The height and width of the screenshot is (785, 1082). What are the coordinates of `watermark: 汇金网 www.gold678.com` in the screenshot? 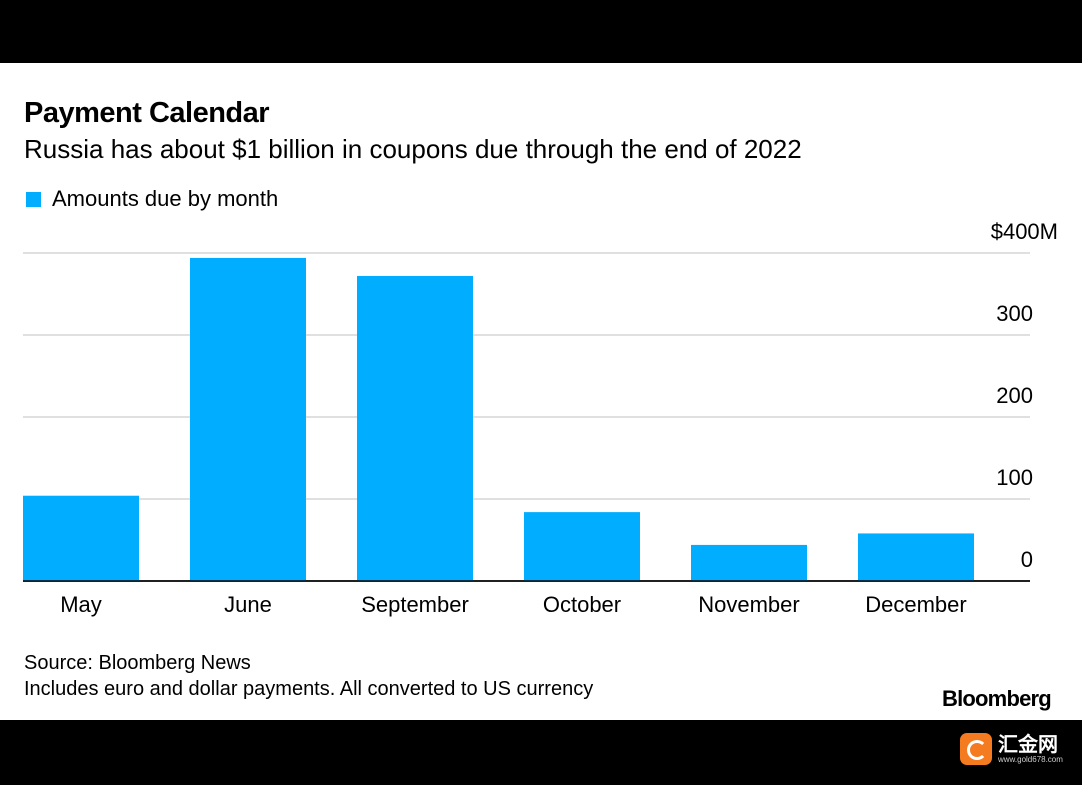 It's located at (1014, 749).